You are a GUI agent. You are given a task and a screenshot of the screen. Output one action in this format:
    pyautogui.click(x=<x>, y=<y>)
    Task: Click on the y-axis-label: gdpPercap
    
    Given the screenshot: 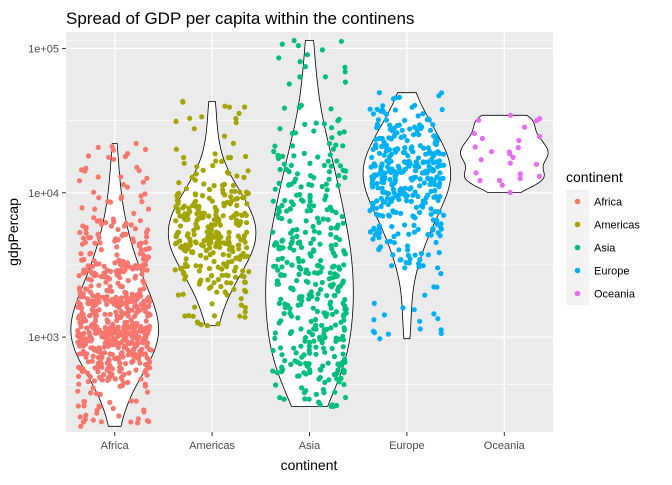 What is the action you would take?
    pyautogui.click(x=13, y=232)
    